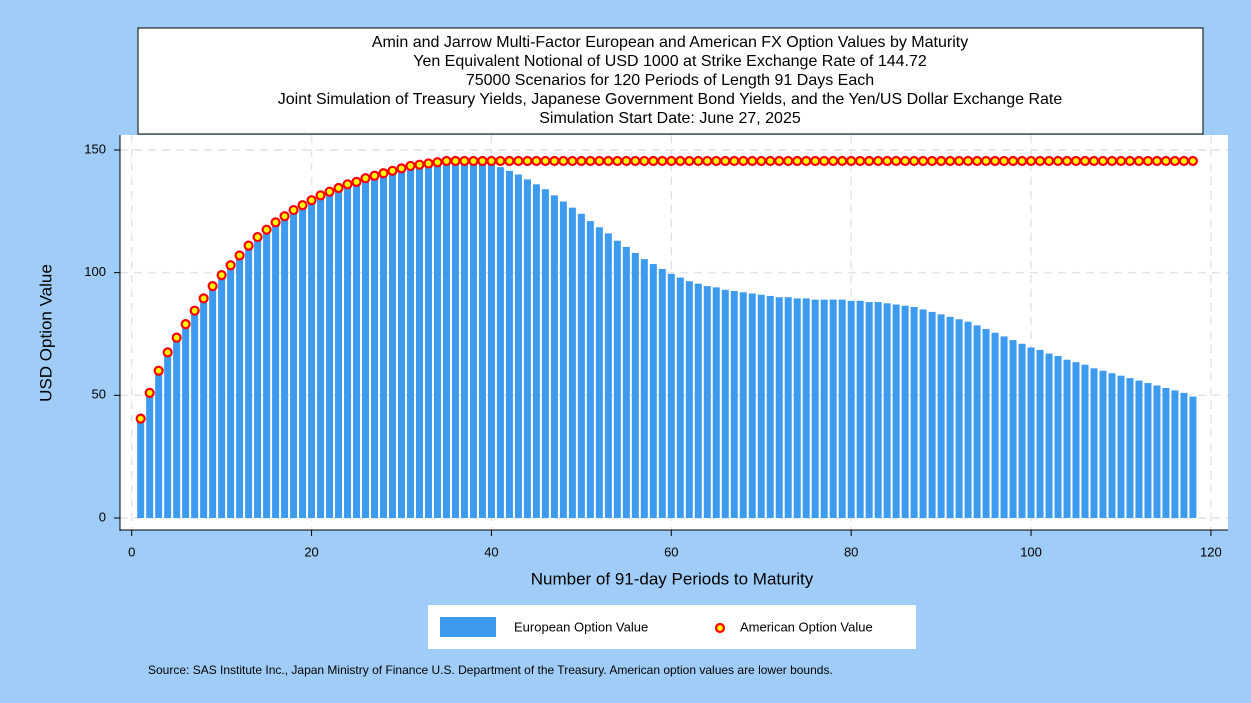 Image resolution: width=1251 pixels, height=703 pixels. I want to click on legend-swatch, so click(468, 627).